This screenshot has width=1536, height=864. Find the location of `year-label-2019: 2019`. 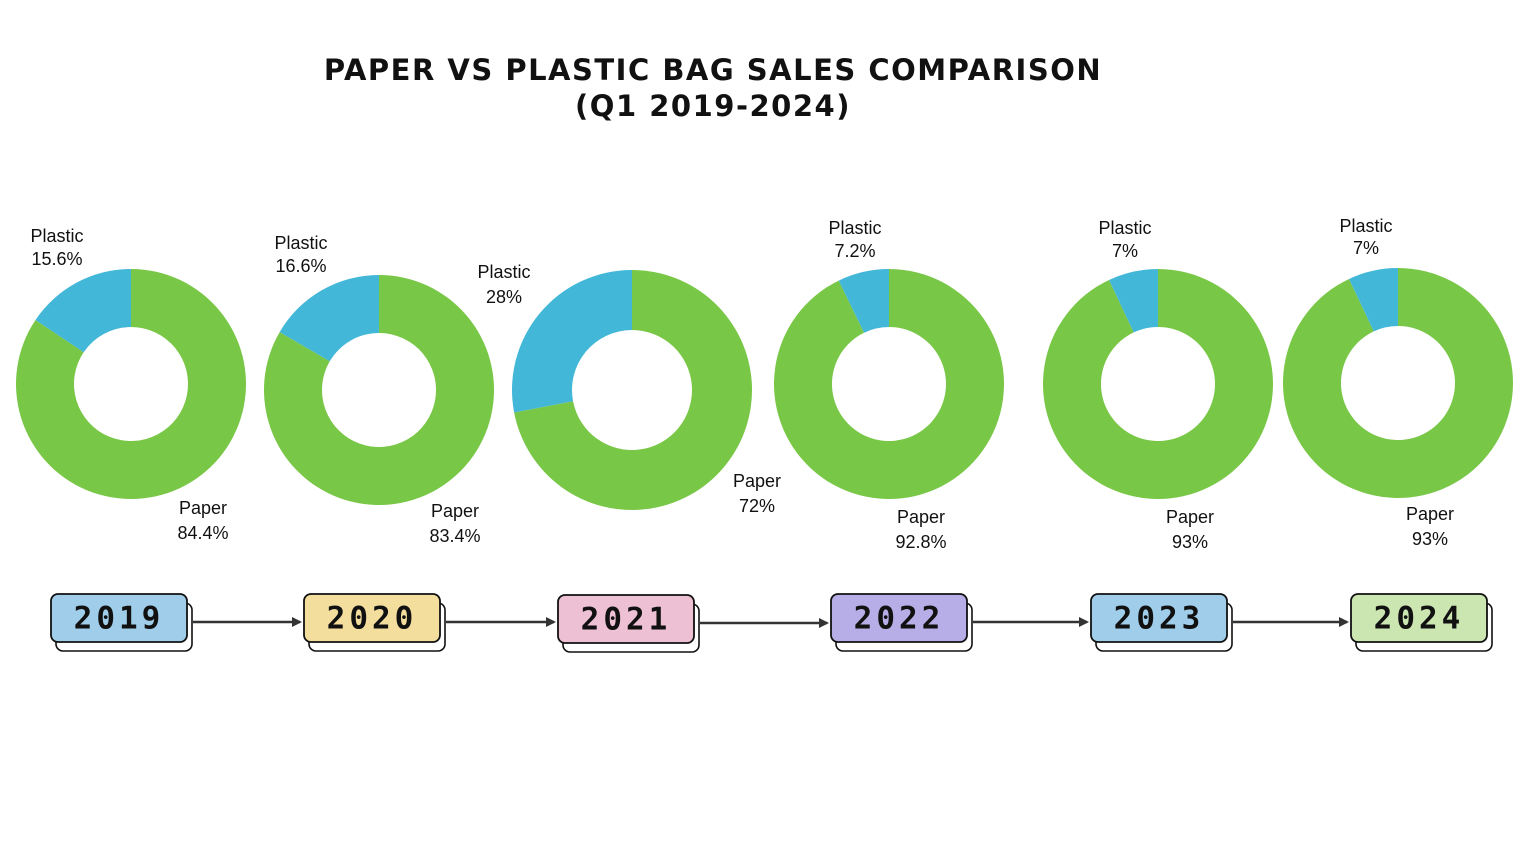

year-label-2019: 2019 is located at coordinates (119, 619).